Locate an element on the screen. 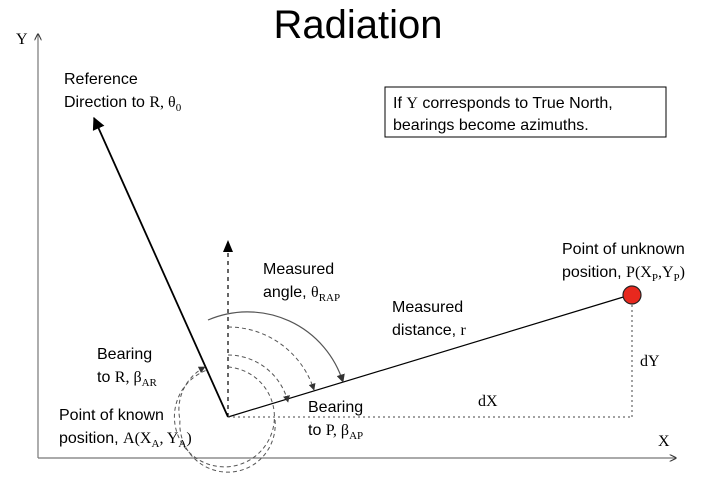 The height and width of the screenshot is (484, 716). dy-label: dY is located at coordinates (650, 361).